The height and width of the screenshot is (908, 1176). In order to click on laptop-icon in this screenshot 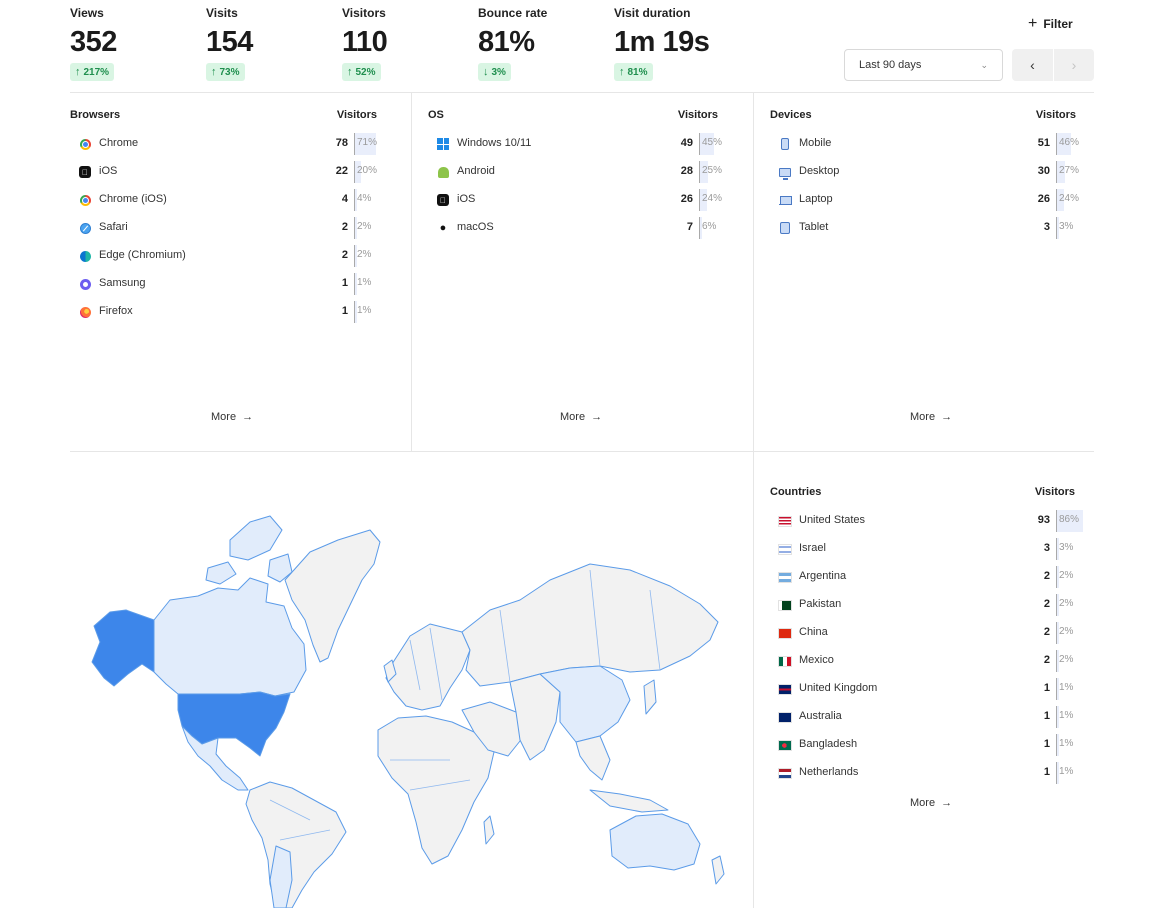, I will do `click(785, 200)`.